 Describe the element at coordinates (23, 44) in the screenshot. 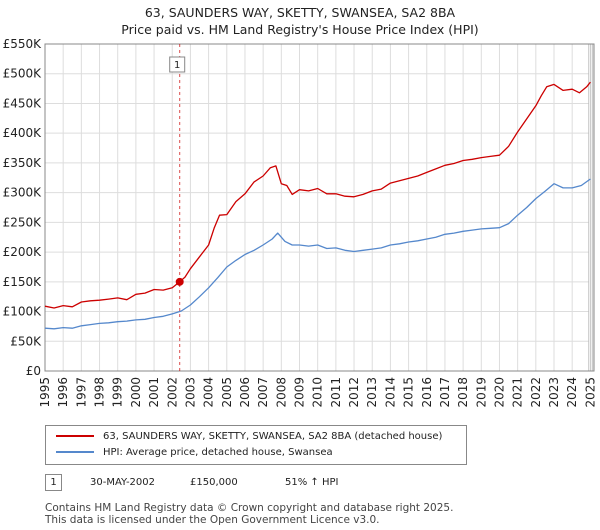

I see `y-tick-label: £550K` at that location.